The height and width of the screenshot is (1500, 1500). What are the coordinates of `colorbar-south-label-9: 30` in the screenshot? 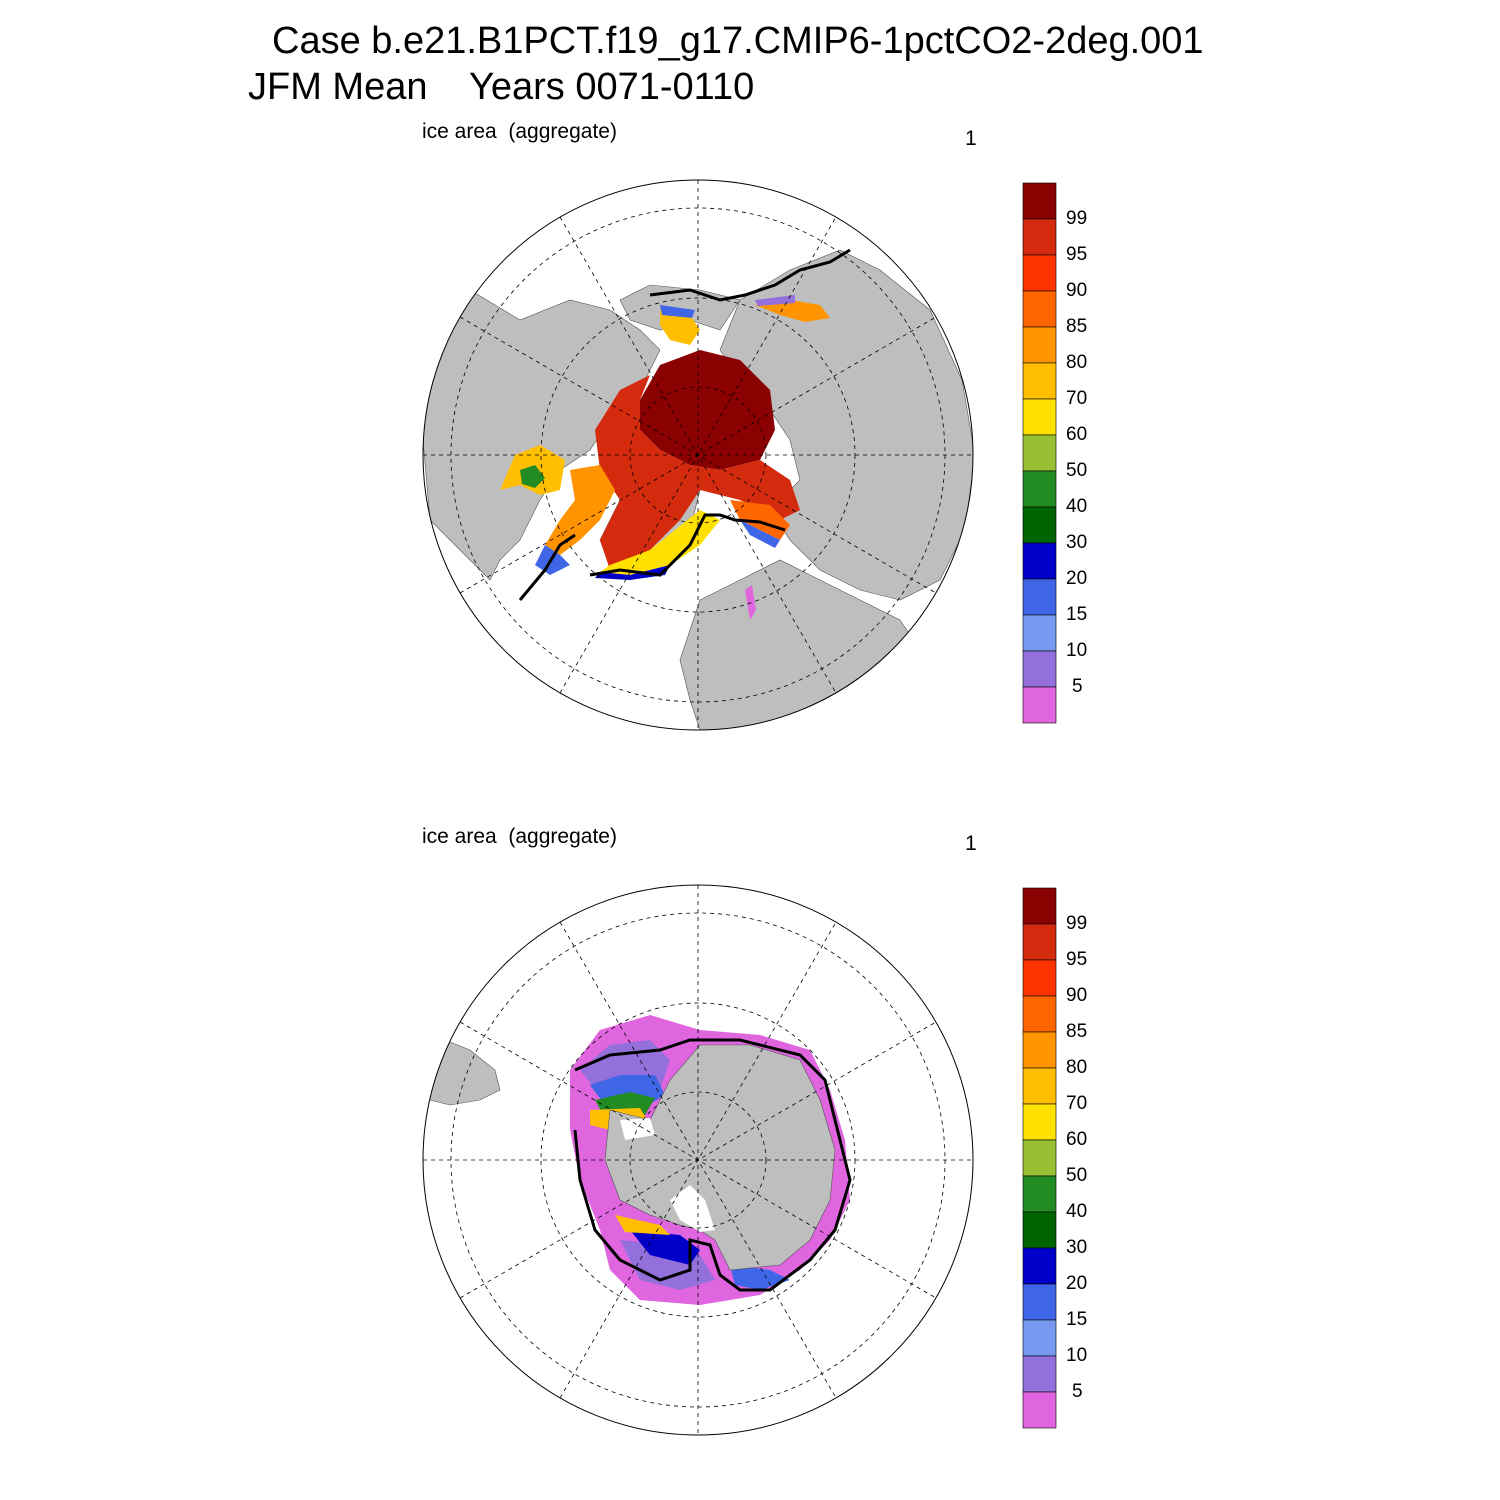 It's located at (1077, 1247).